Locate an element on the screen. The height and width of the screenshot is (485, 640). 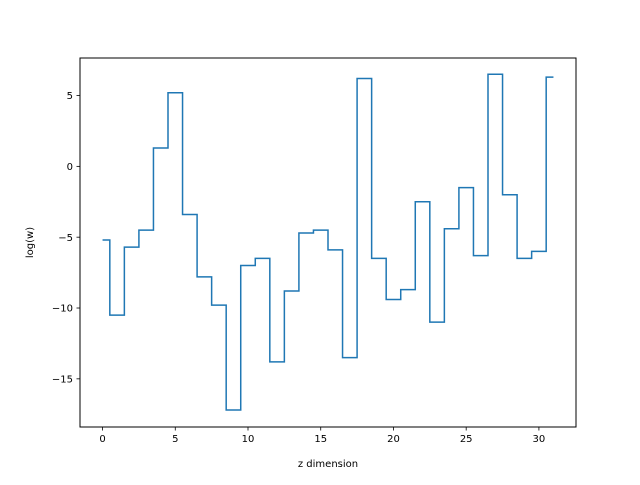
x-tick-label-2: 10 is located at coordinates (248, 439).